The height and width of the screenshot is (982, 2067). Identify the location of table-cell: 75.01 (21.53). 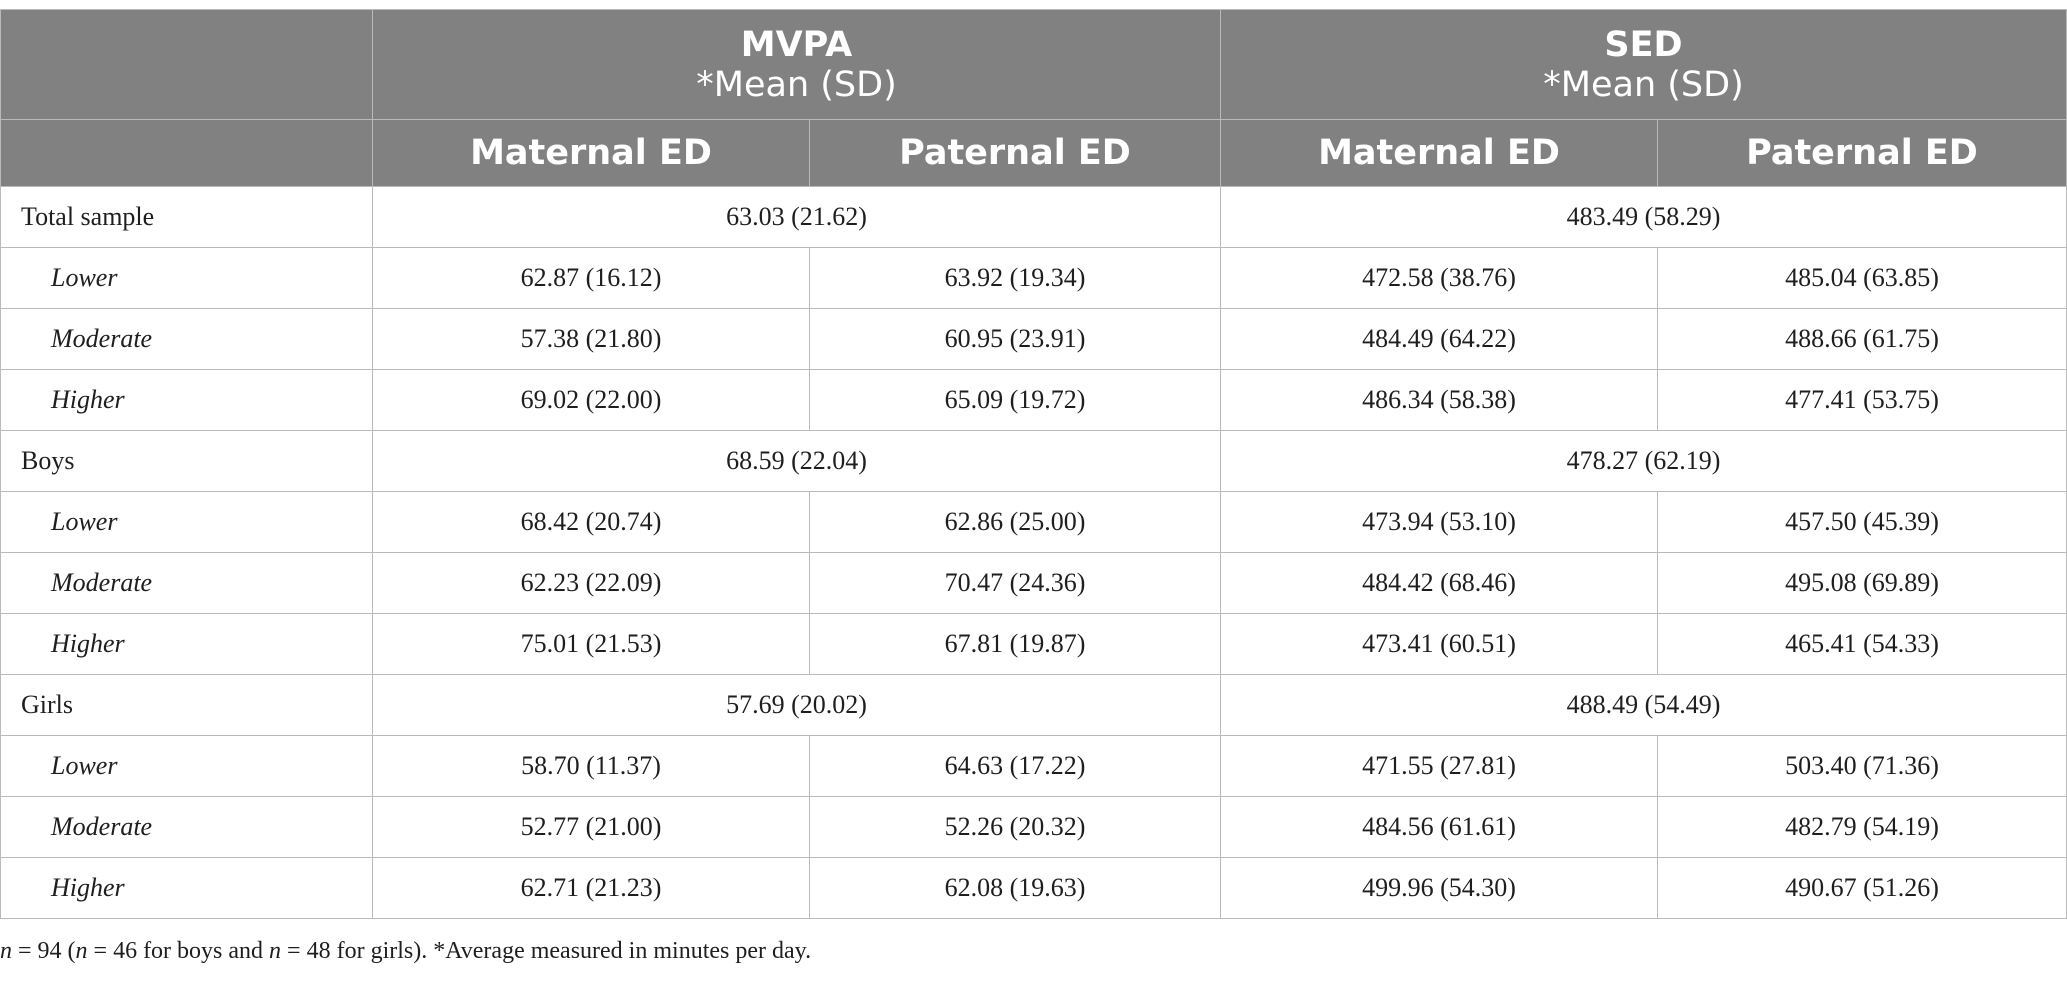
(591, 644).